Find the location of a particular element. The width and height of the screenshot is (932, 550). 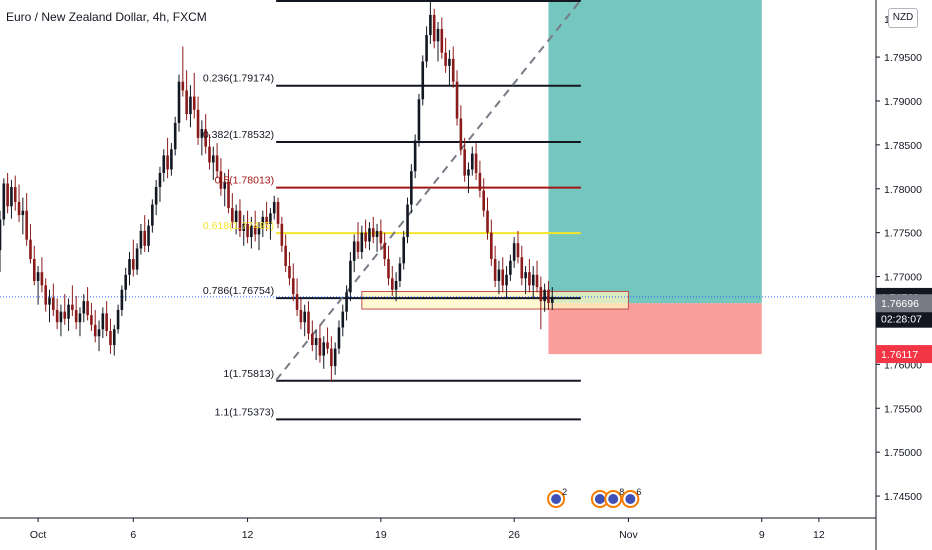

time-tick-label: 12 is located at coordinates (248, 535).